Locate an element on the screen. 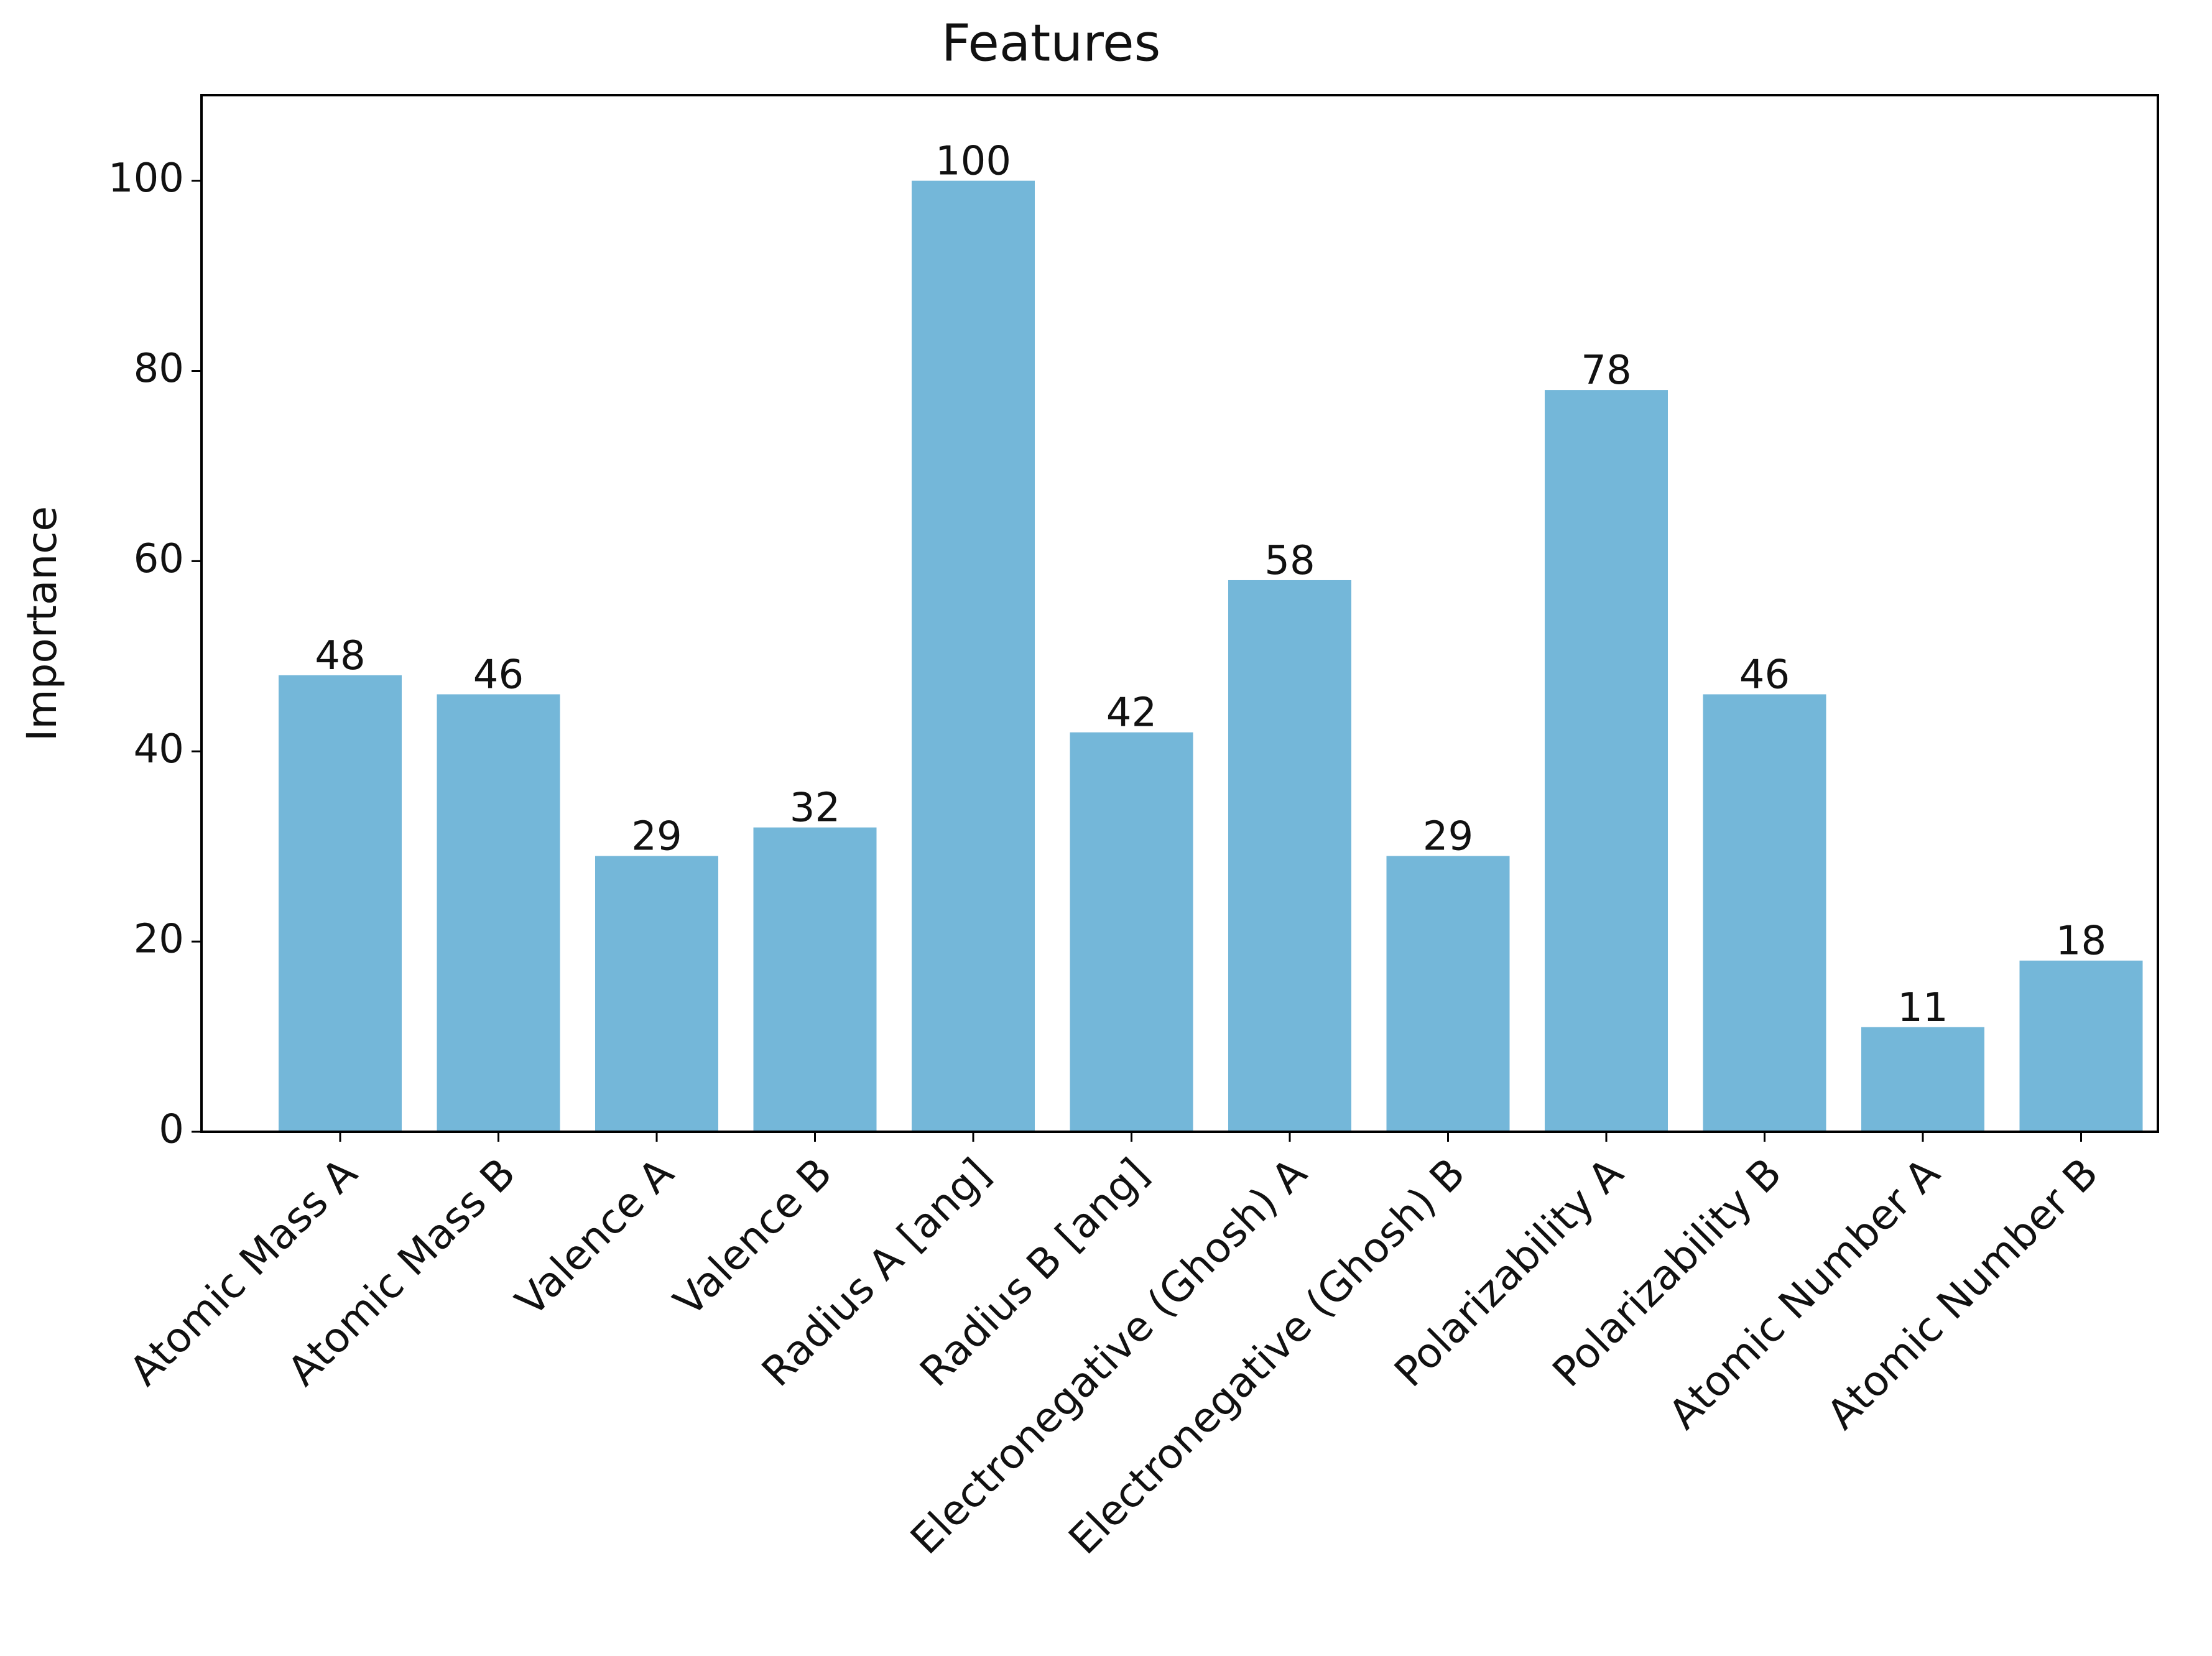 This screenshot has height=1656, width=2212. y-tick-label: 100 is located at coordinates (146, 178).